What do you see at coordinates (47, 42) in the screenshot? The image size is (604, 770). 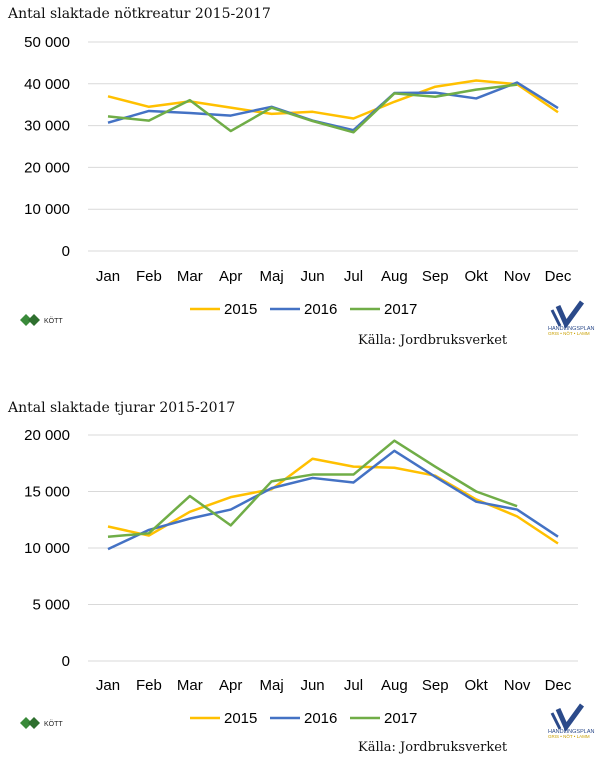 I see `y-tick-label: 50 000` at bounding box center [47, 42].